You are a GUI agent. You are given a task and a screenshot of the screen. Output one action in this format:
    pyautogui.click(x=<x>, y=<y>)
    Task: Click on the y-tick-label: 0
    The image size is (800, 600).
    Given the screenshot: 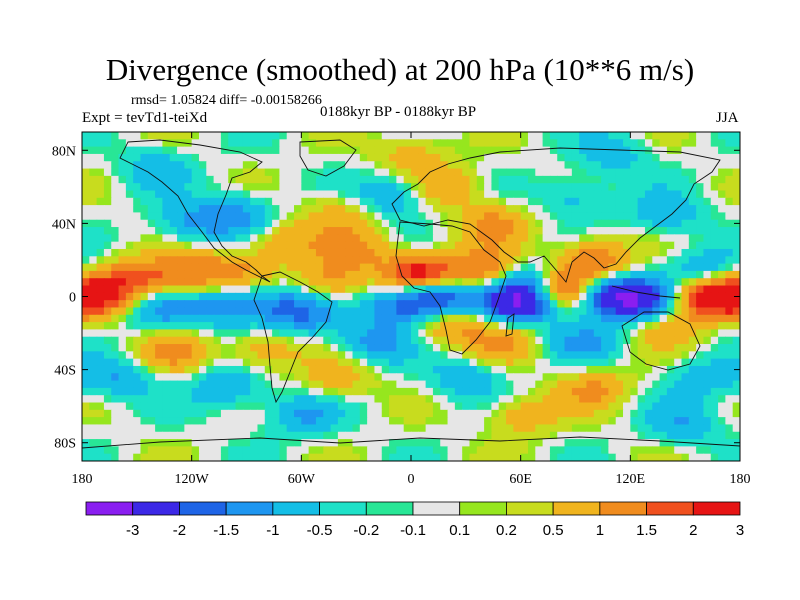 What is the action you would take?
    pyautogui.click(x=72, y=298)
    